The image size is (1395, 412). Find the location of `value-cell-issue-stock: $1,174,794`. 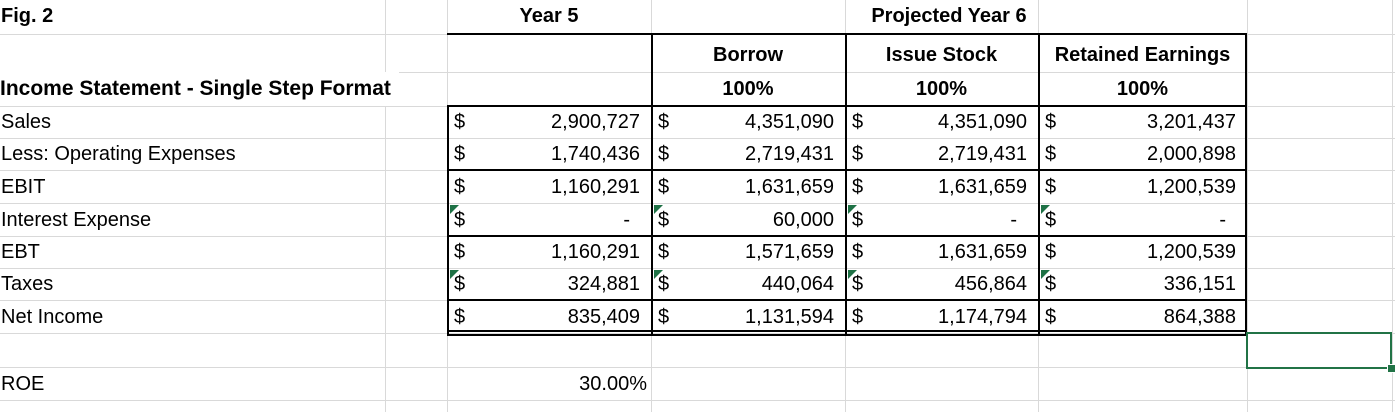

value-cell-issue-stock: $1,174,794 is located at coordinates (941, 316).